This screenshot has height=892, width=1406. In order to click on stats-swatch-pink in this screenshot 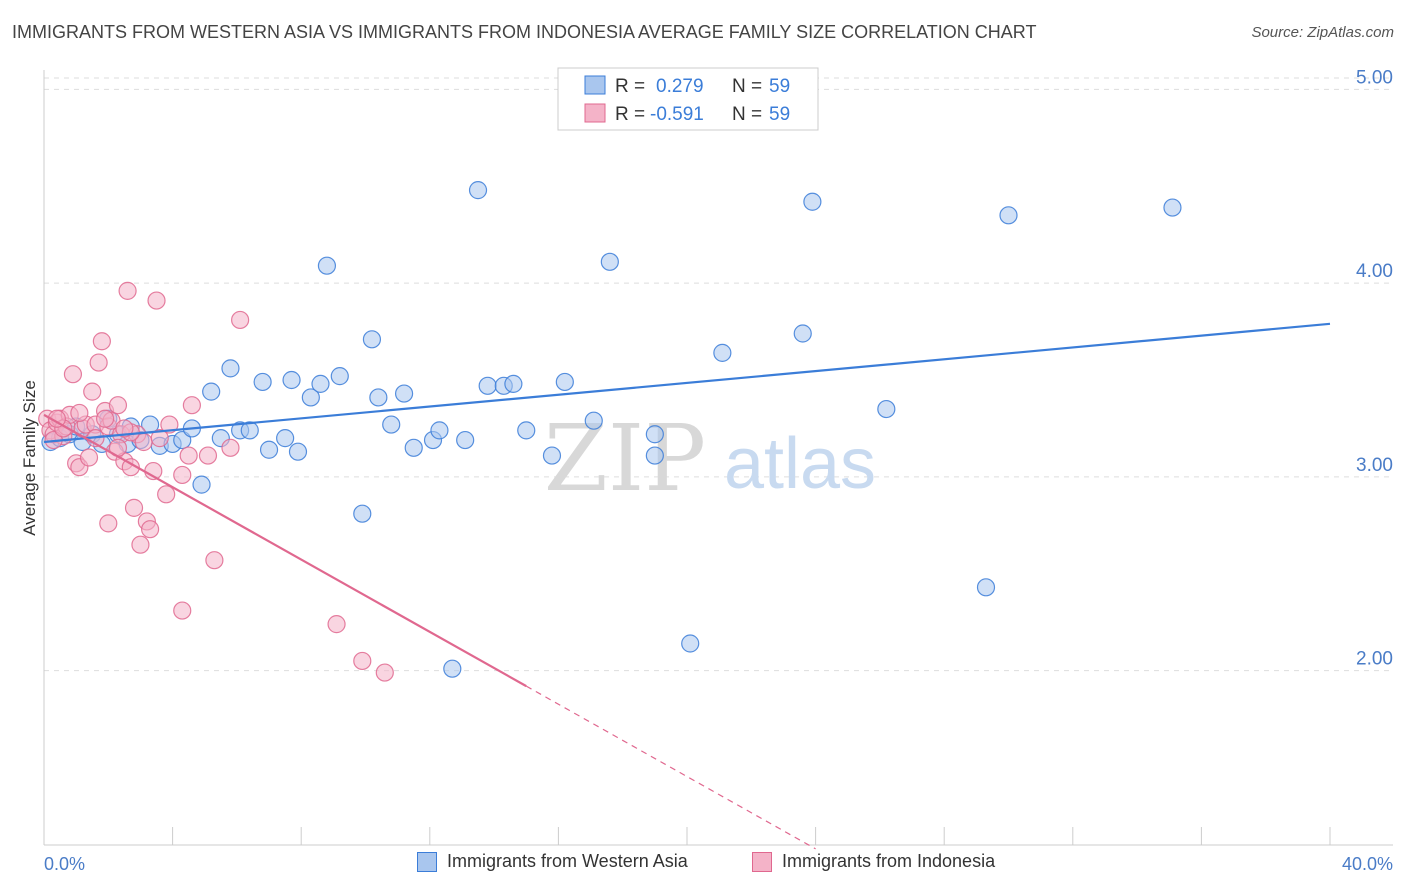, I will do `click(595, 113)`.